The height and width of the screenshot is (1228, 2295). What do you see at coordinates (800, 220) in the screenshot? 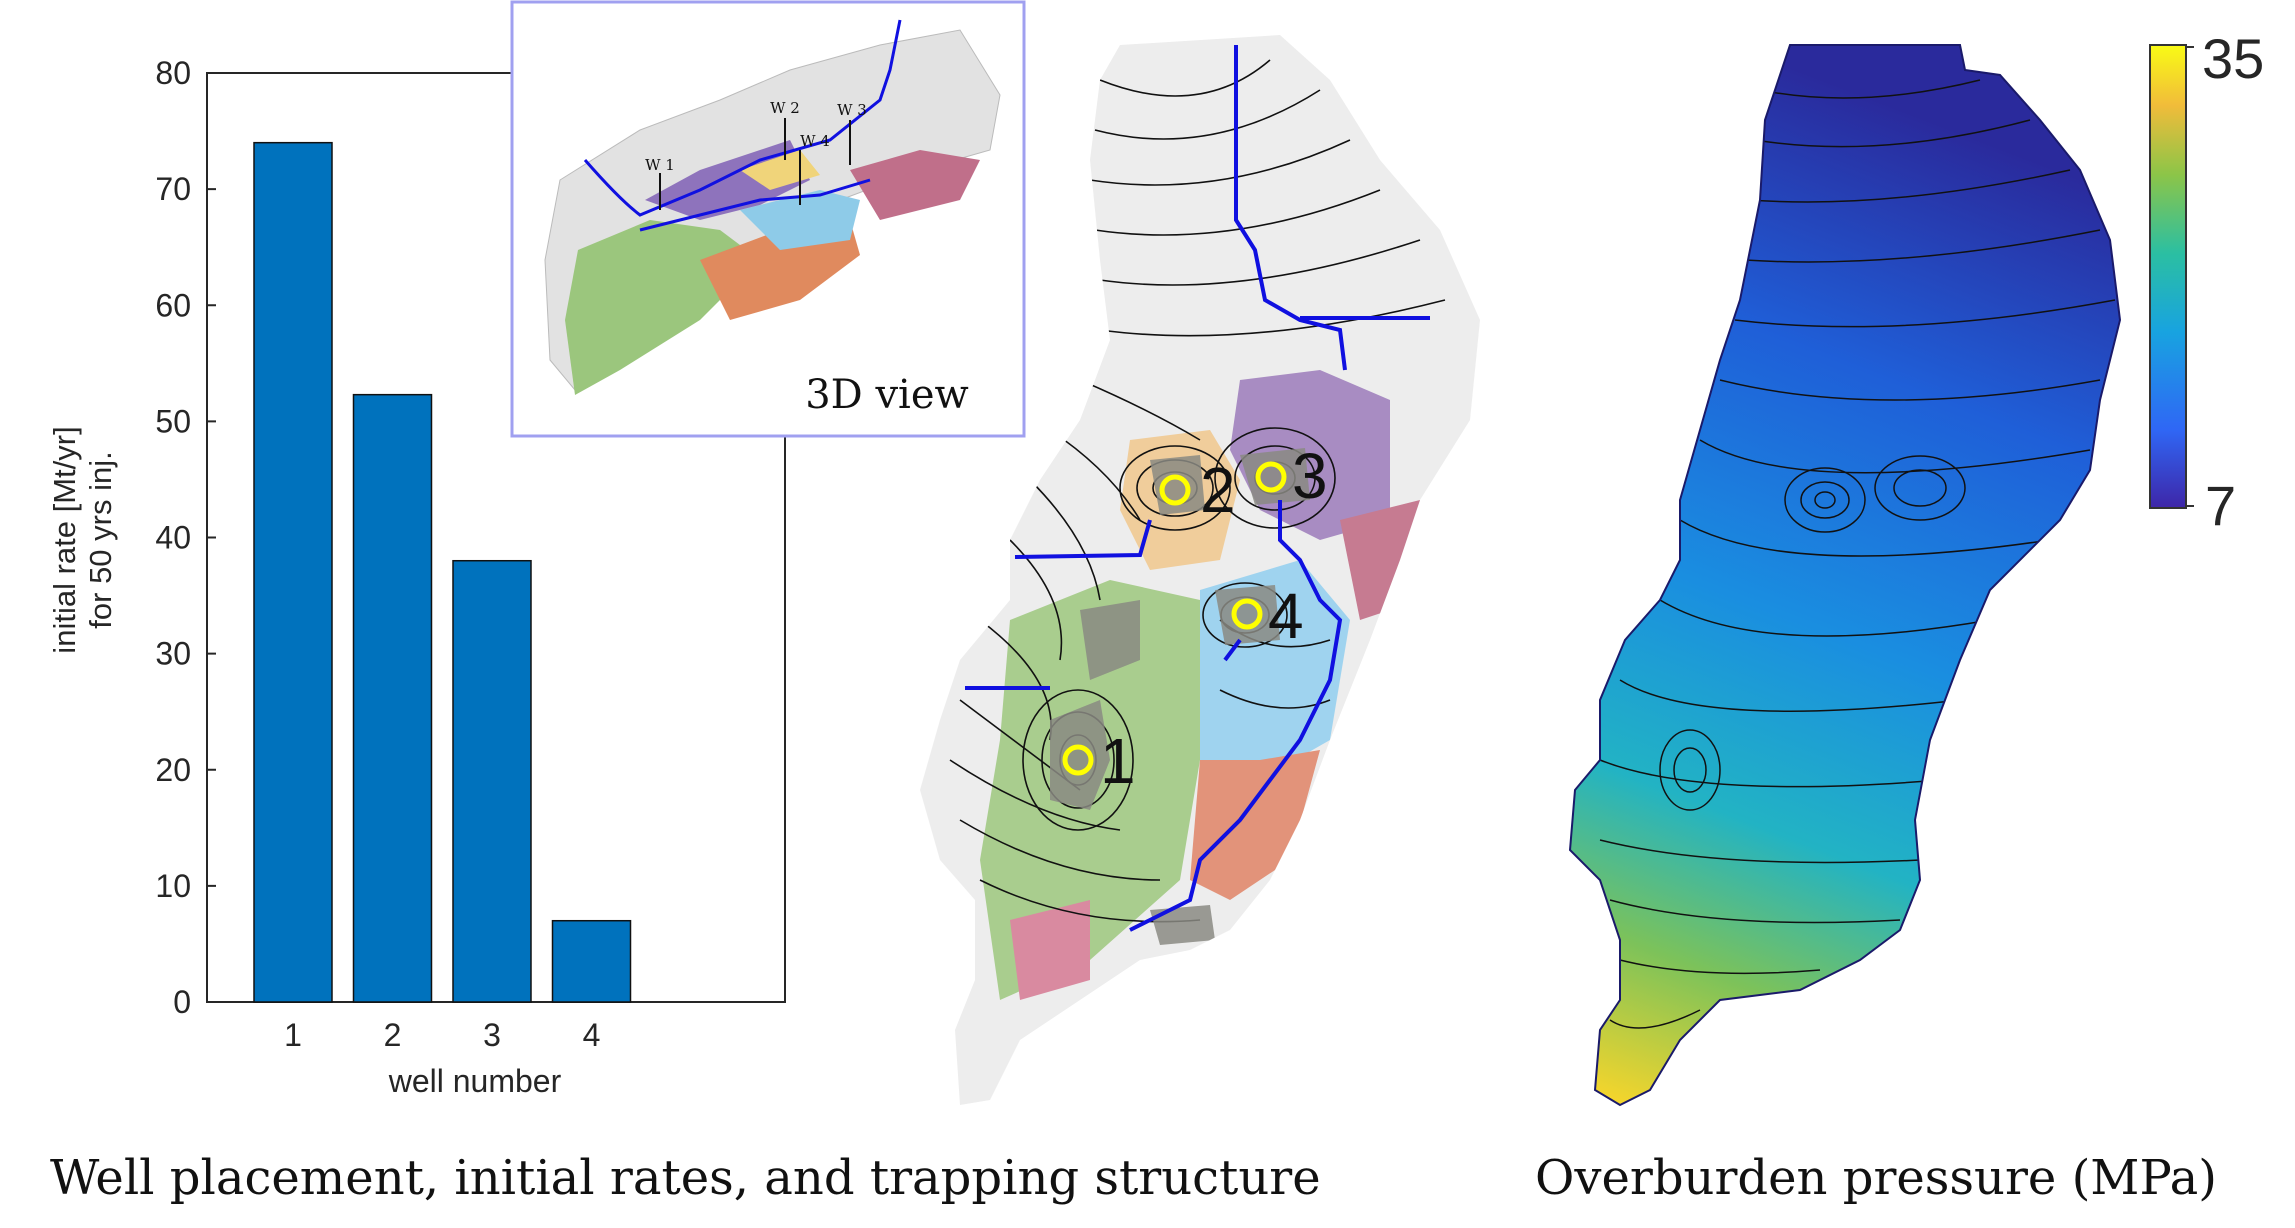
I see `inset-blue-layer` at bounding box center [800, 220].